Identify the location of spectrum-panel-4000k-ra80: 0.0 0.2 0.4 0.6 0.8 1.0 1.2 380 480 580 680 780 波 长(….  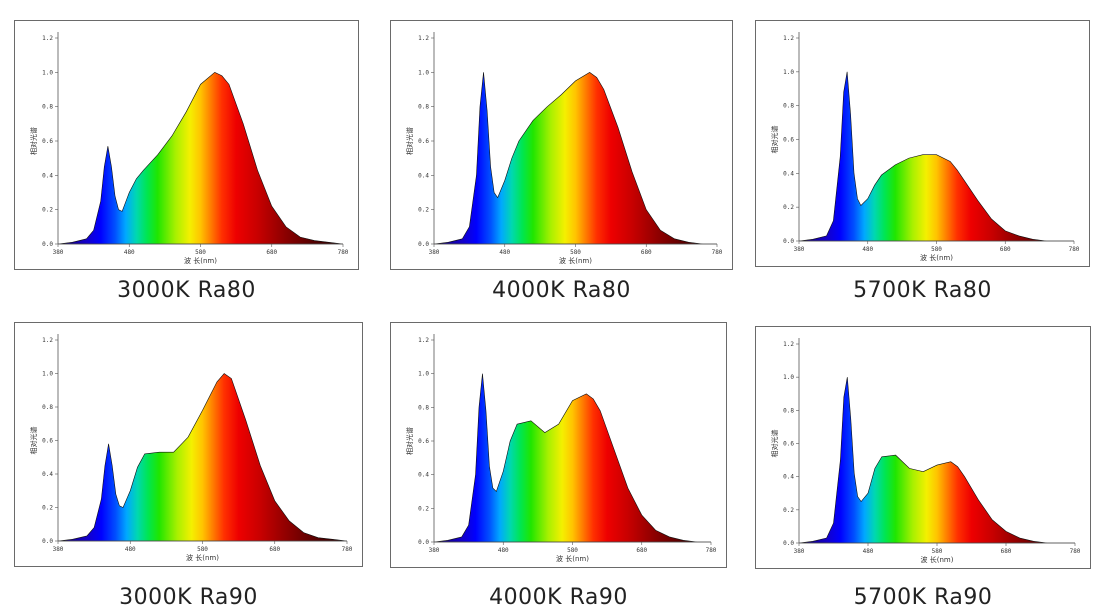
(561, 145).